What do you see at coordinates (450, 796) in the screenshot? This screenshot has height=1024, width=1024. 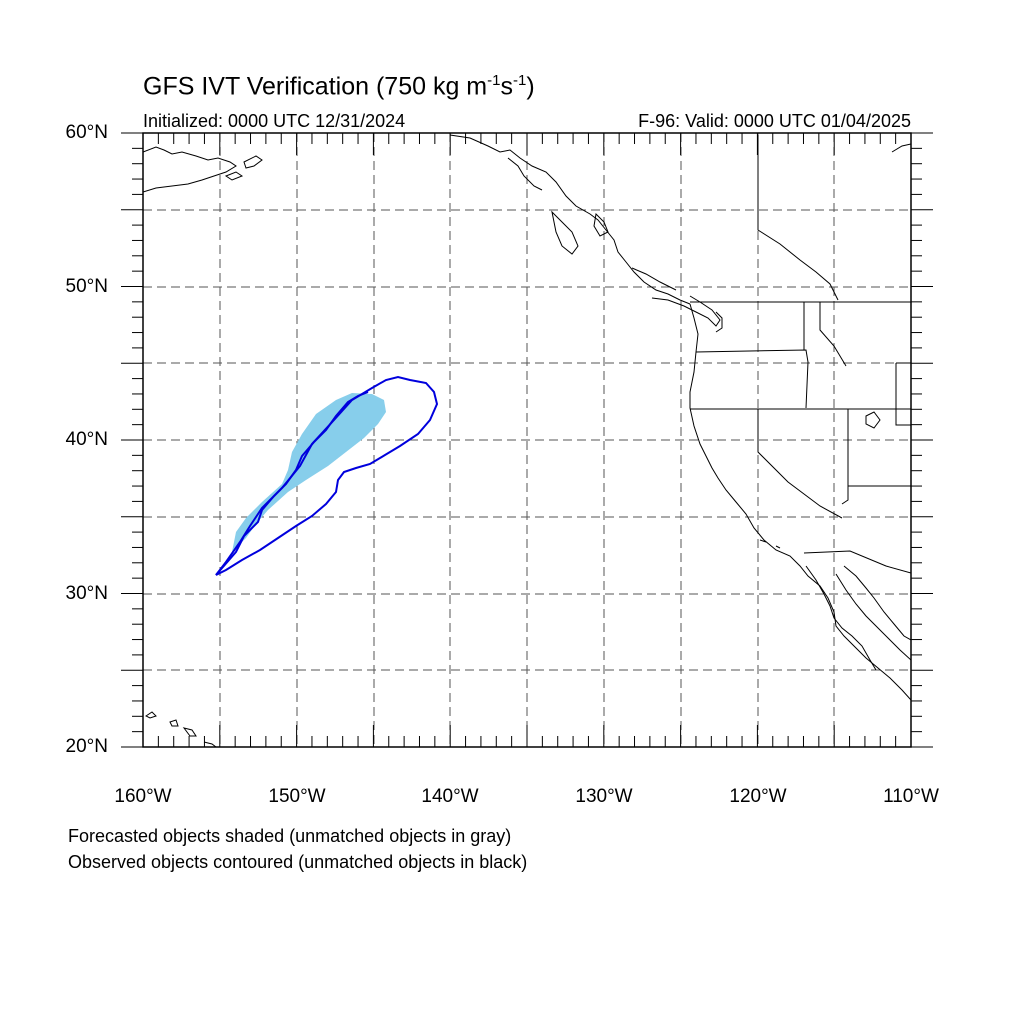 I see `lon-label-140w: 140°W` at bounding box center [450, 796].